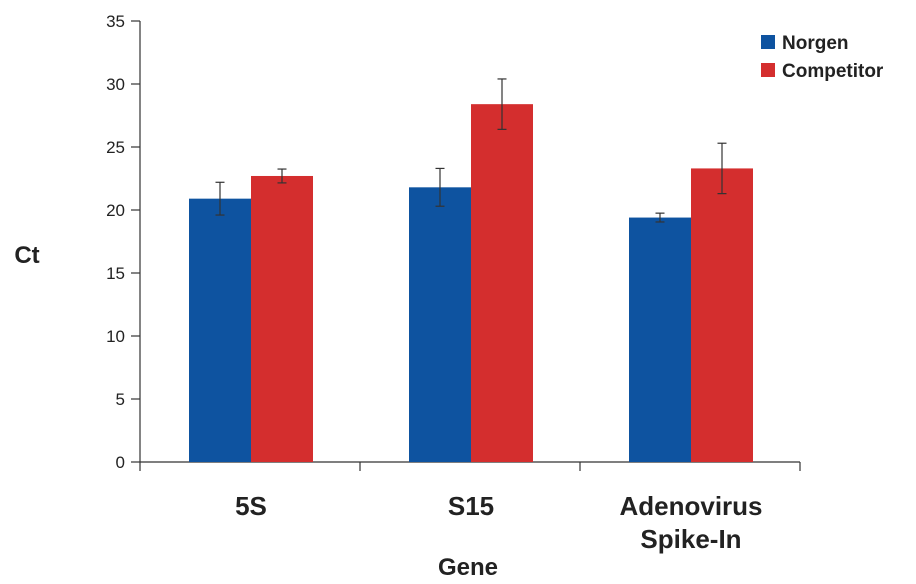 The width and height of the screenshot is (916, 584). What do you see at coordinates (471, 506) in the screenshot?
I see `category-label: S15` at bounding box center [471, 506].